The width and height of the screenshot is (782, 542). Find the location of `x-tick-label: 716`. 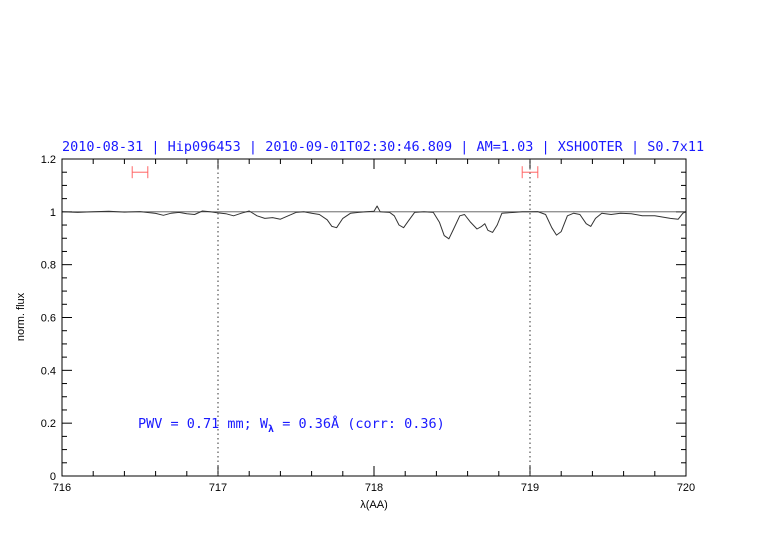

x-tick-label: 716 is located at coordinates (62, 488).